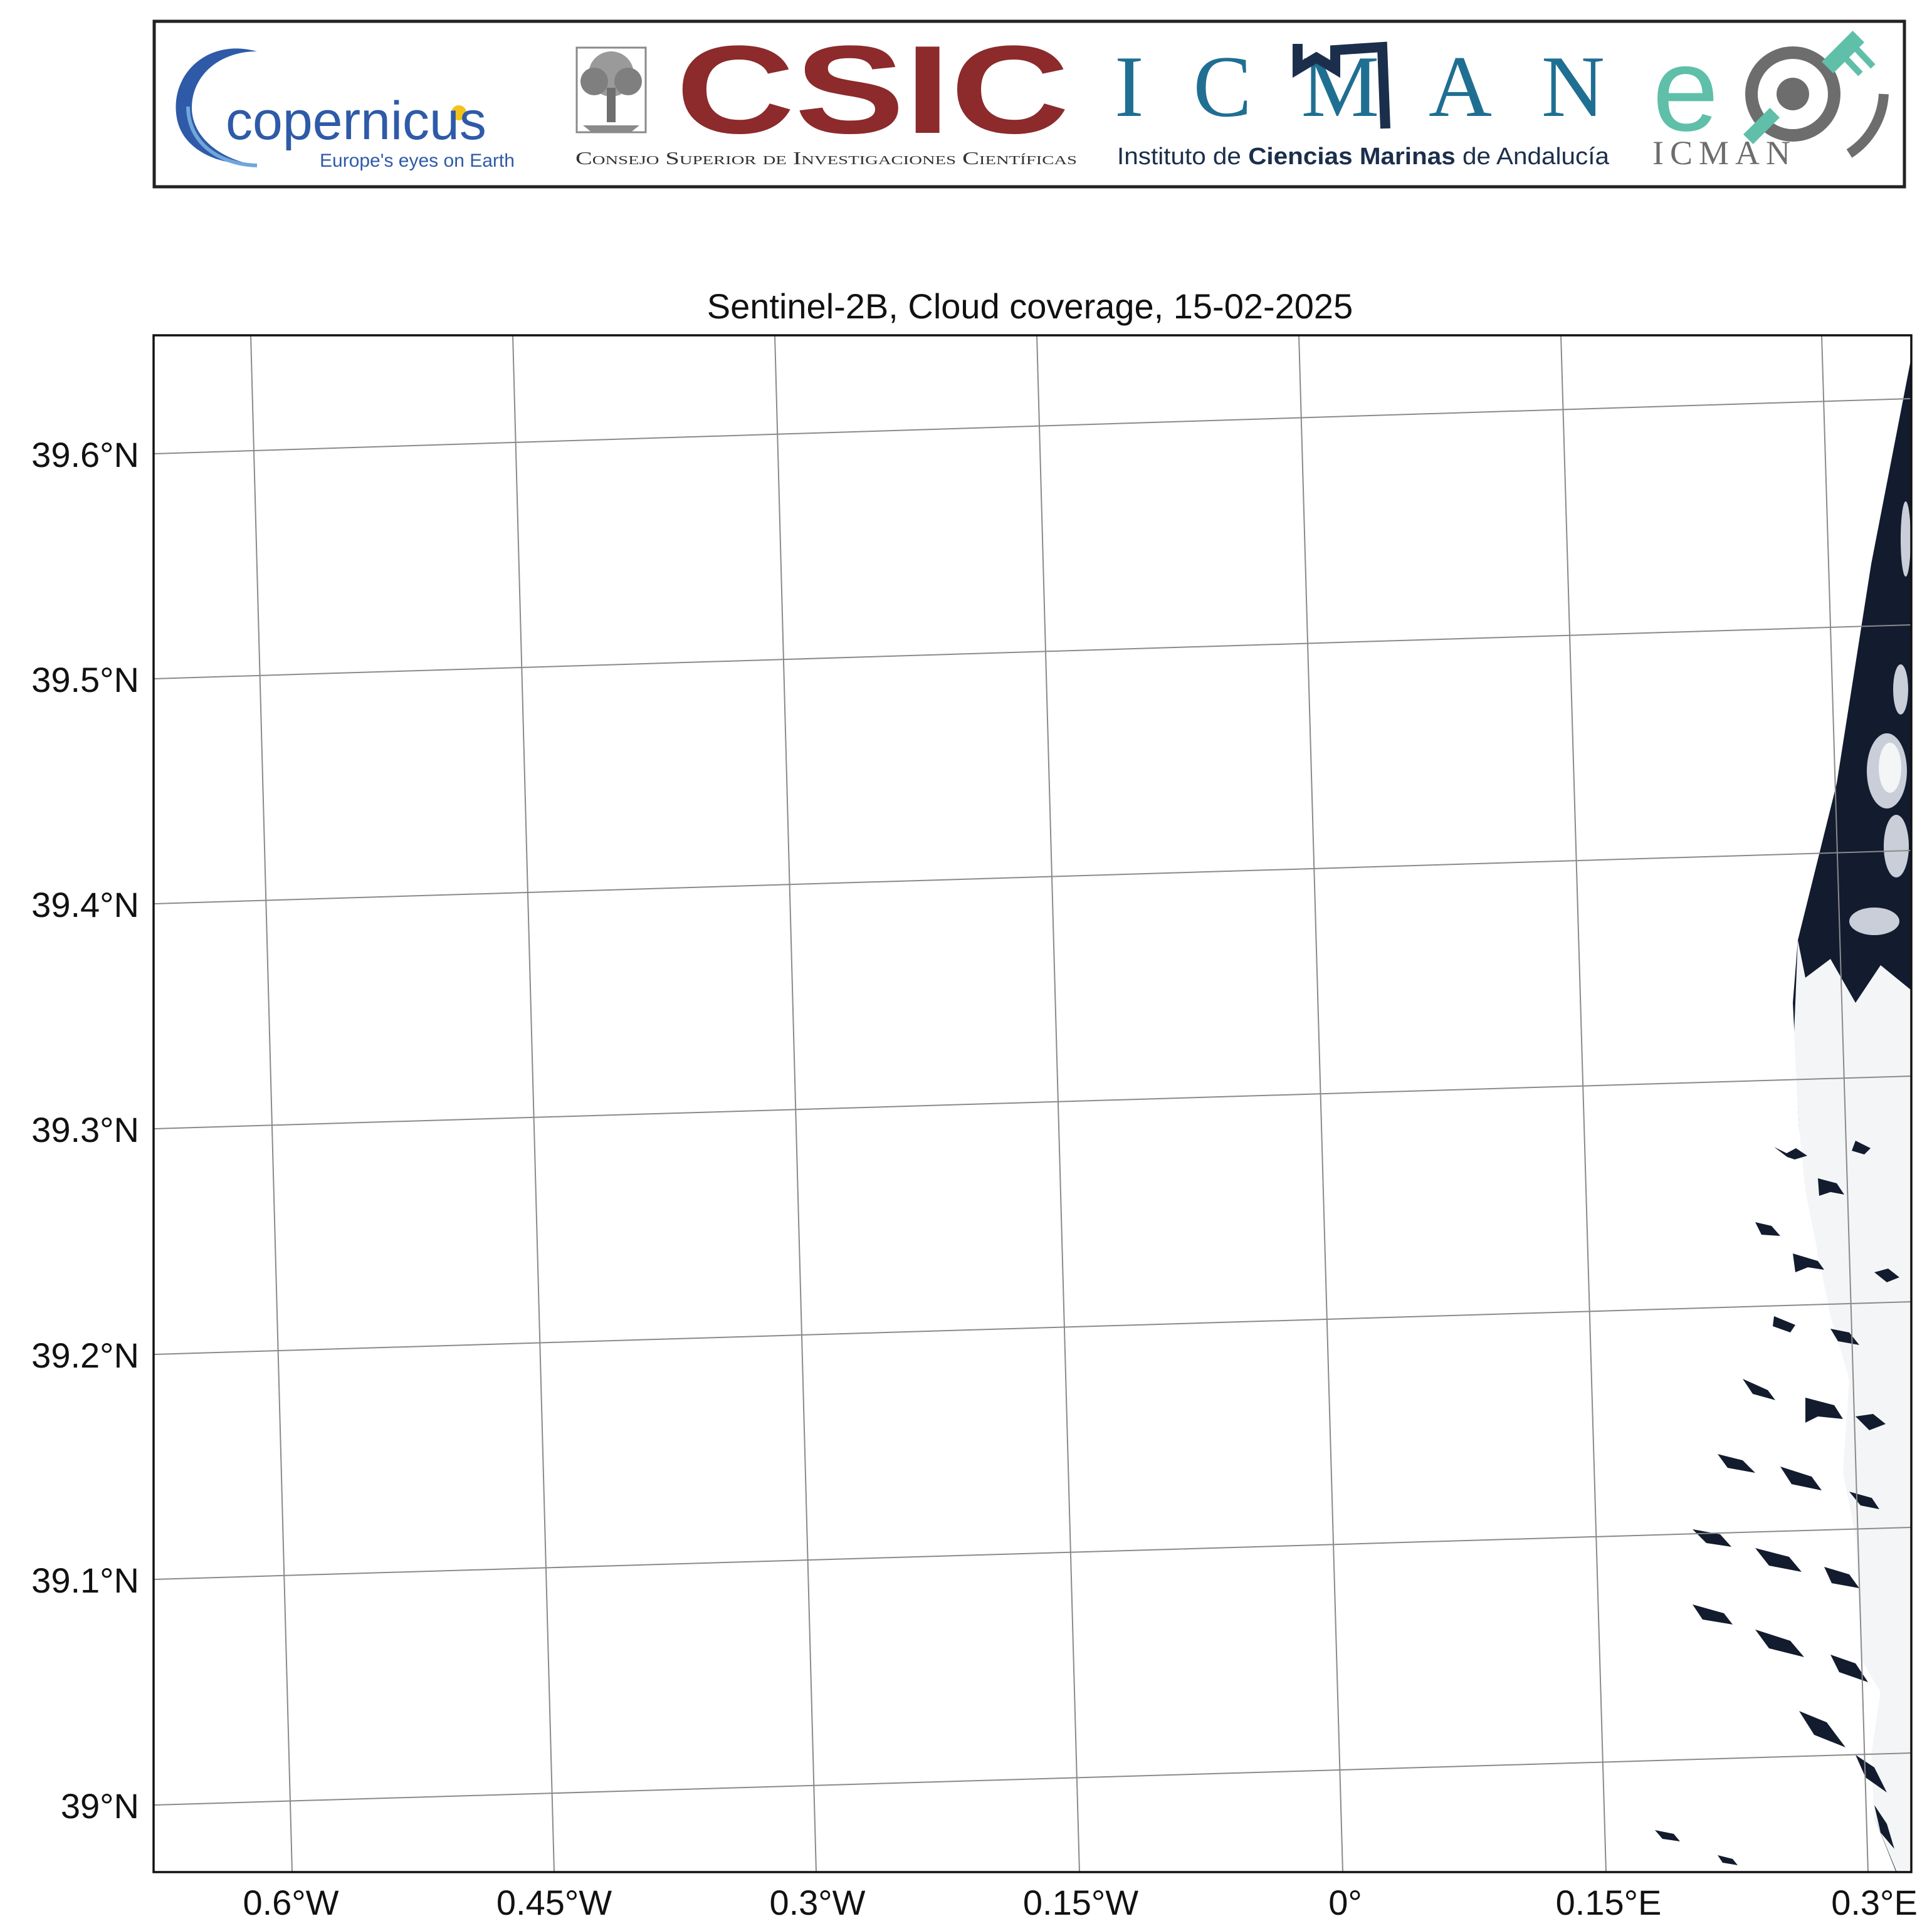 Image resolution: width=1932 pixels, height=1931 pixels. Describe the element at coordinates (356, 121) in the screenshot. I see `copernicus-wordmark: copernicus` at that location.